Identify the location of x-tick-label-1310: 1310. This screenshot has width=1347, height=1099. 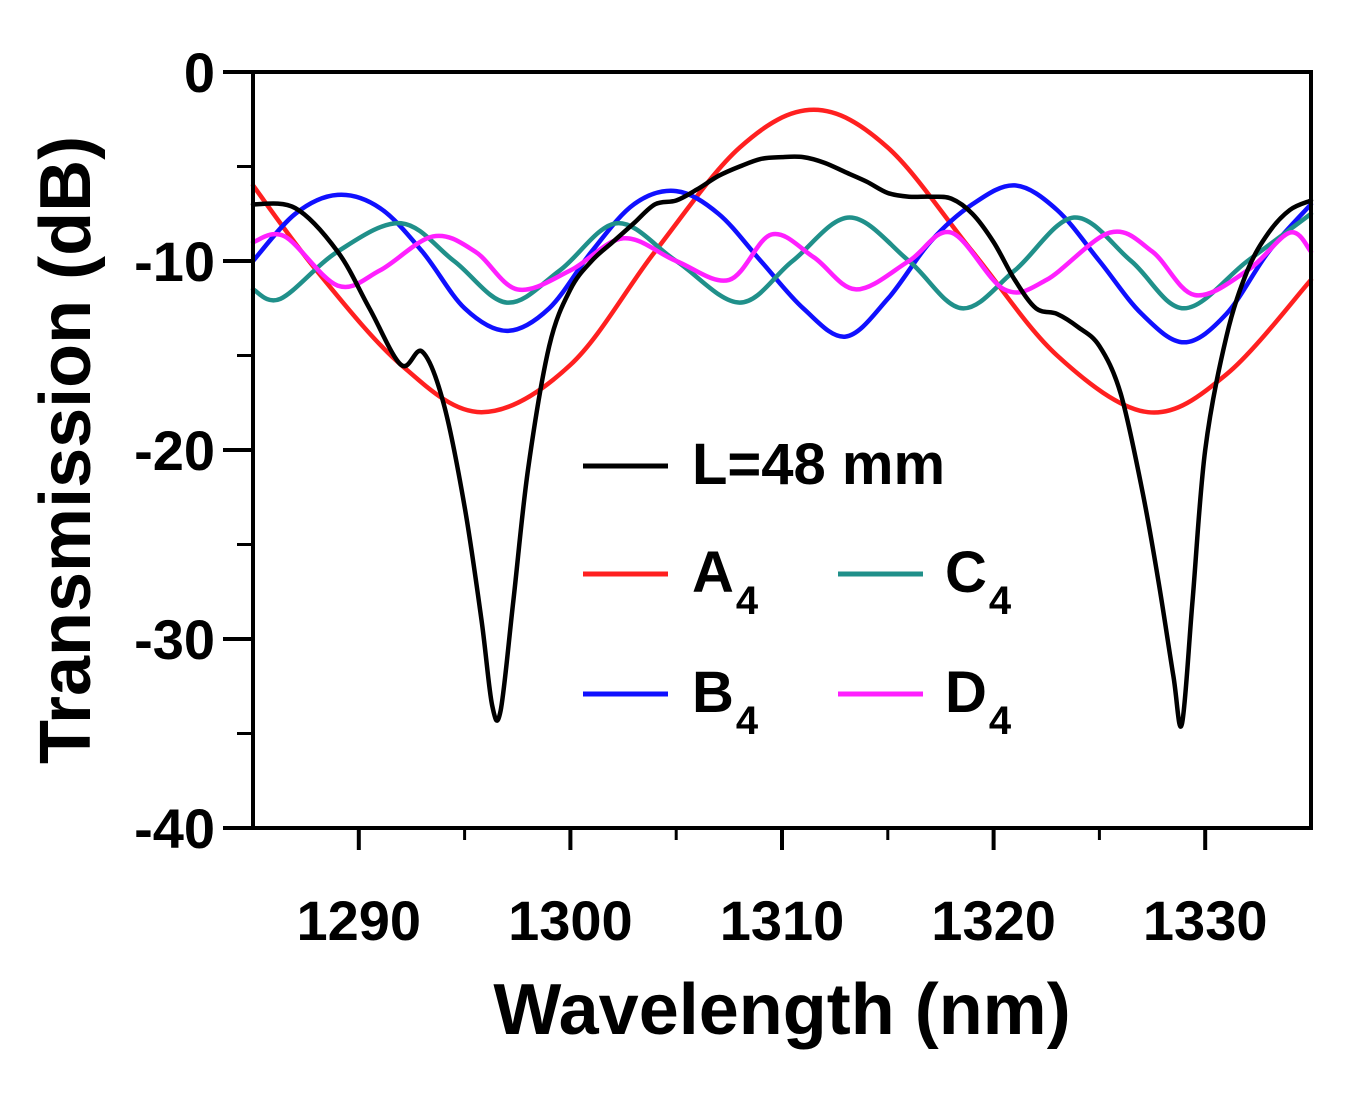
(782, 920).